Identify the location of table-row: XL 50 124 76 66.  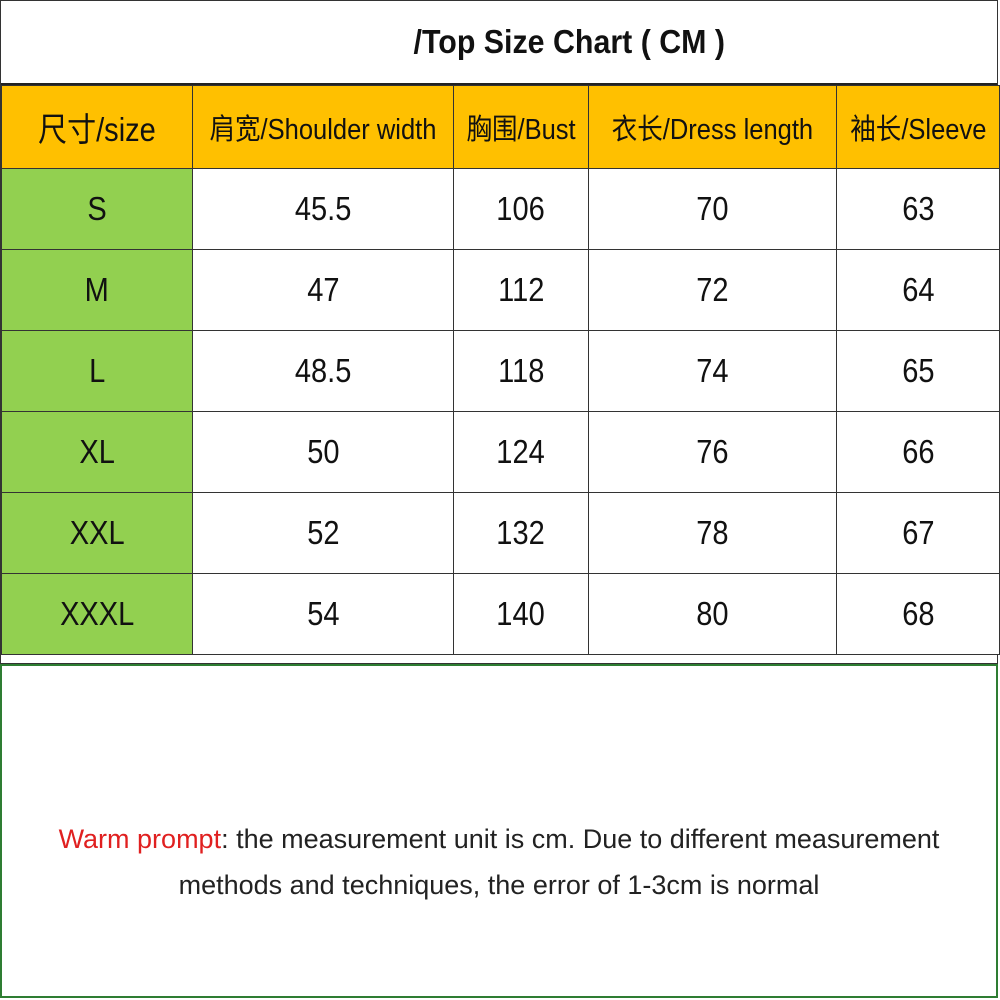
(500, 452).